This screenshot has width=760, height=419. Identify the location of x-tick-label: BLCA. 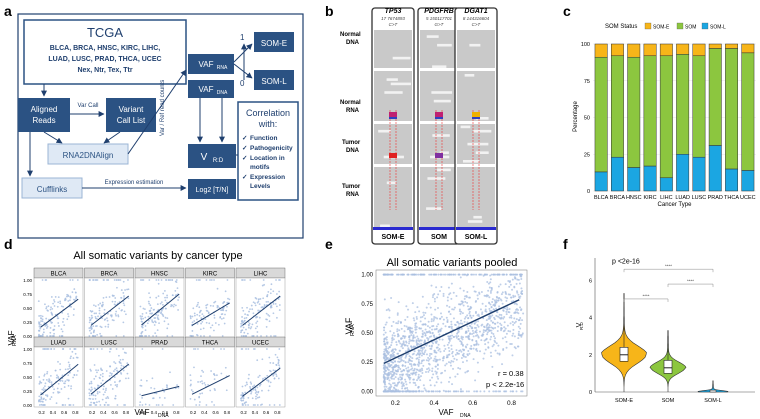
(601, 198).